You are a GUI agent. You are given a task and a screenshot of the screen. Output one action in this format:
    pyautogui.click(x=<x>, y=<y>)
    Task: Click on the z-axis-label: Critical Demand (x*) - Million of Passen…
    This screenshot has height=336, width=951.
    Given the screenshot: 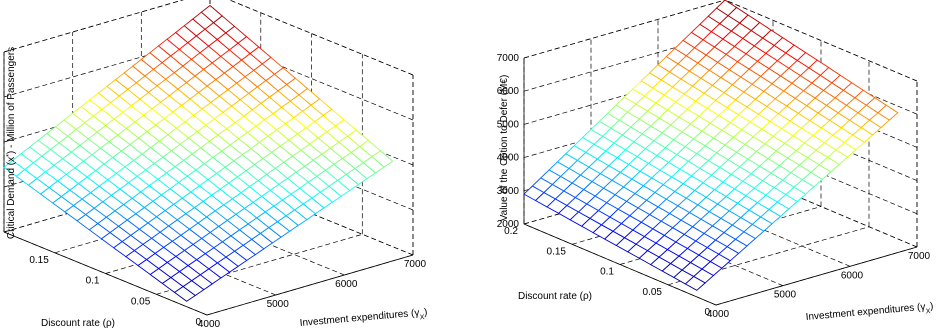 What is the action you would take?
    pyautogui.click(x=12, y=143)
    